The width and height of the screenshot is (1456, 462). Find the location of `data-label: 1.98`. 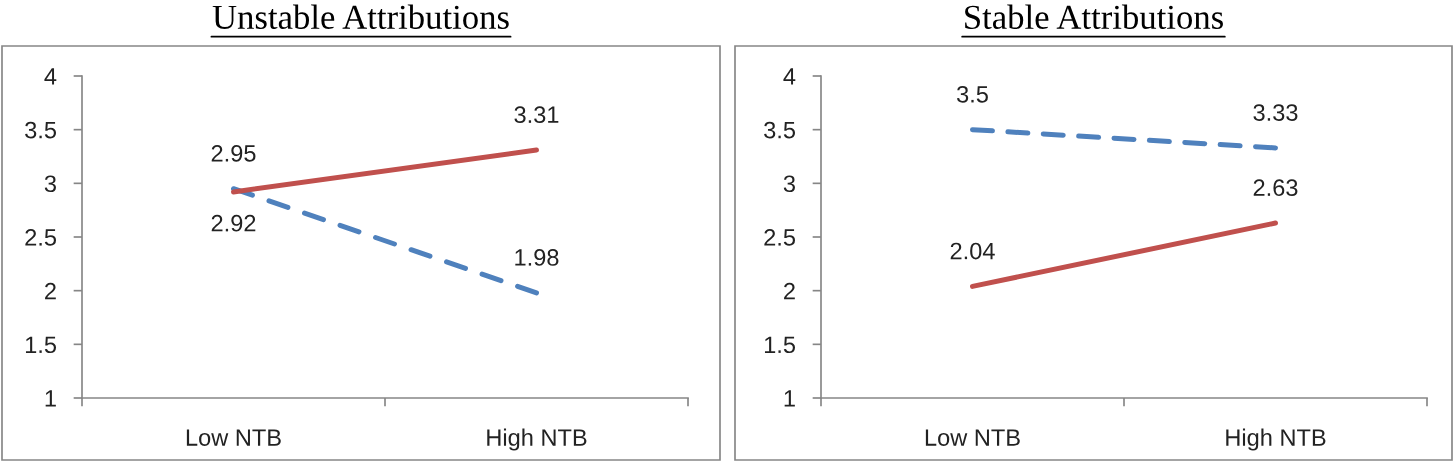

data-label: 1.98 is located at coordinates (537, 257).